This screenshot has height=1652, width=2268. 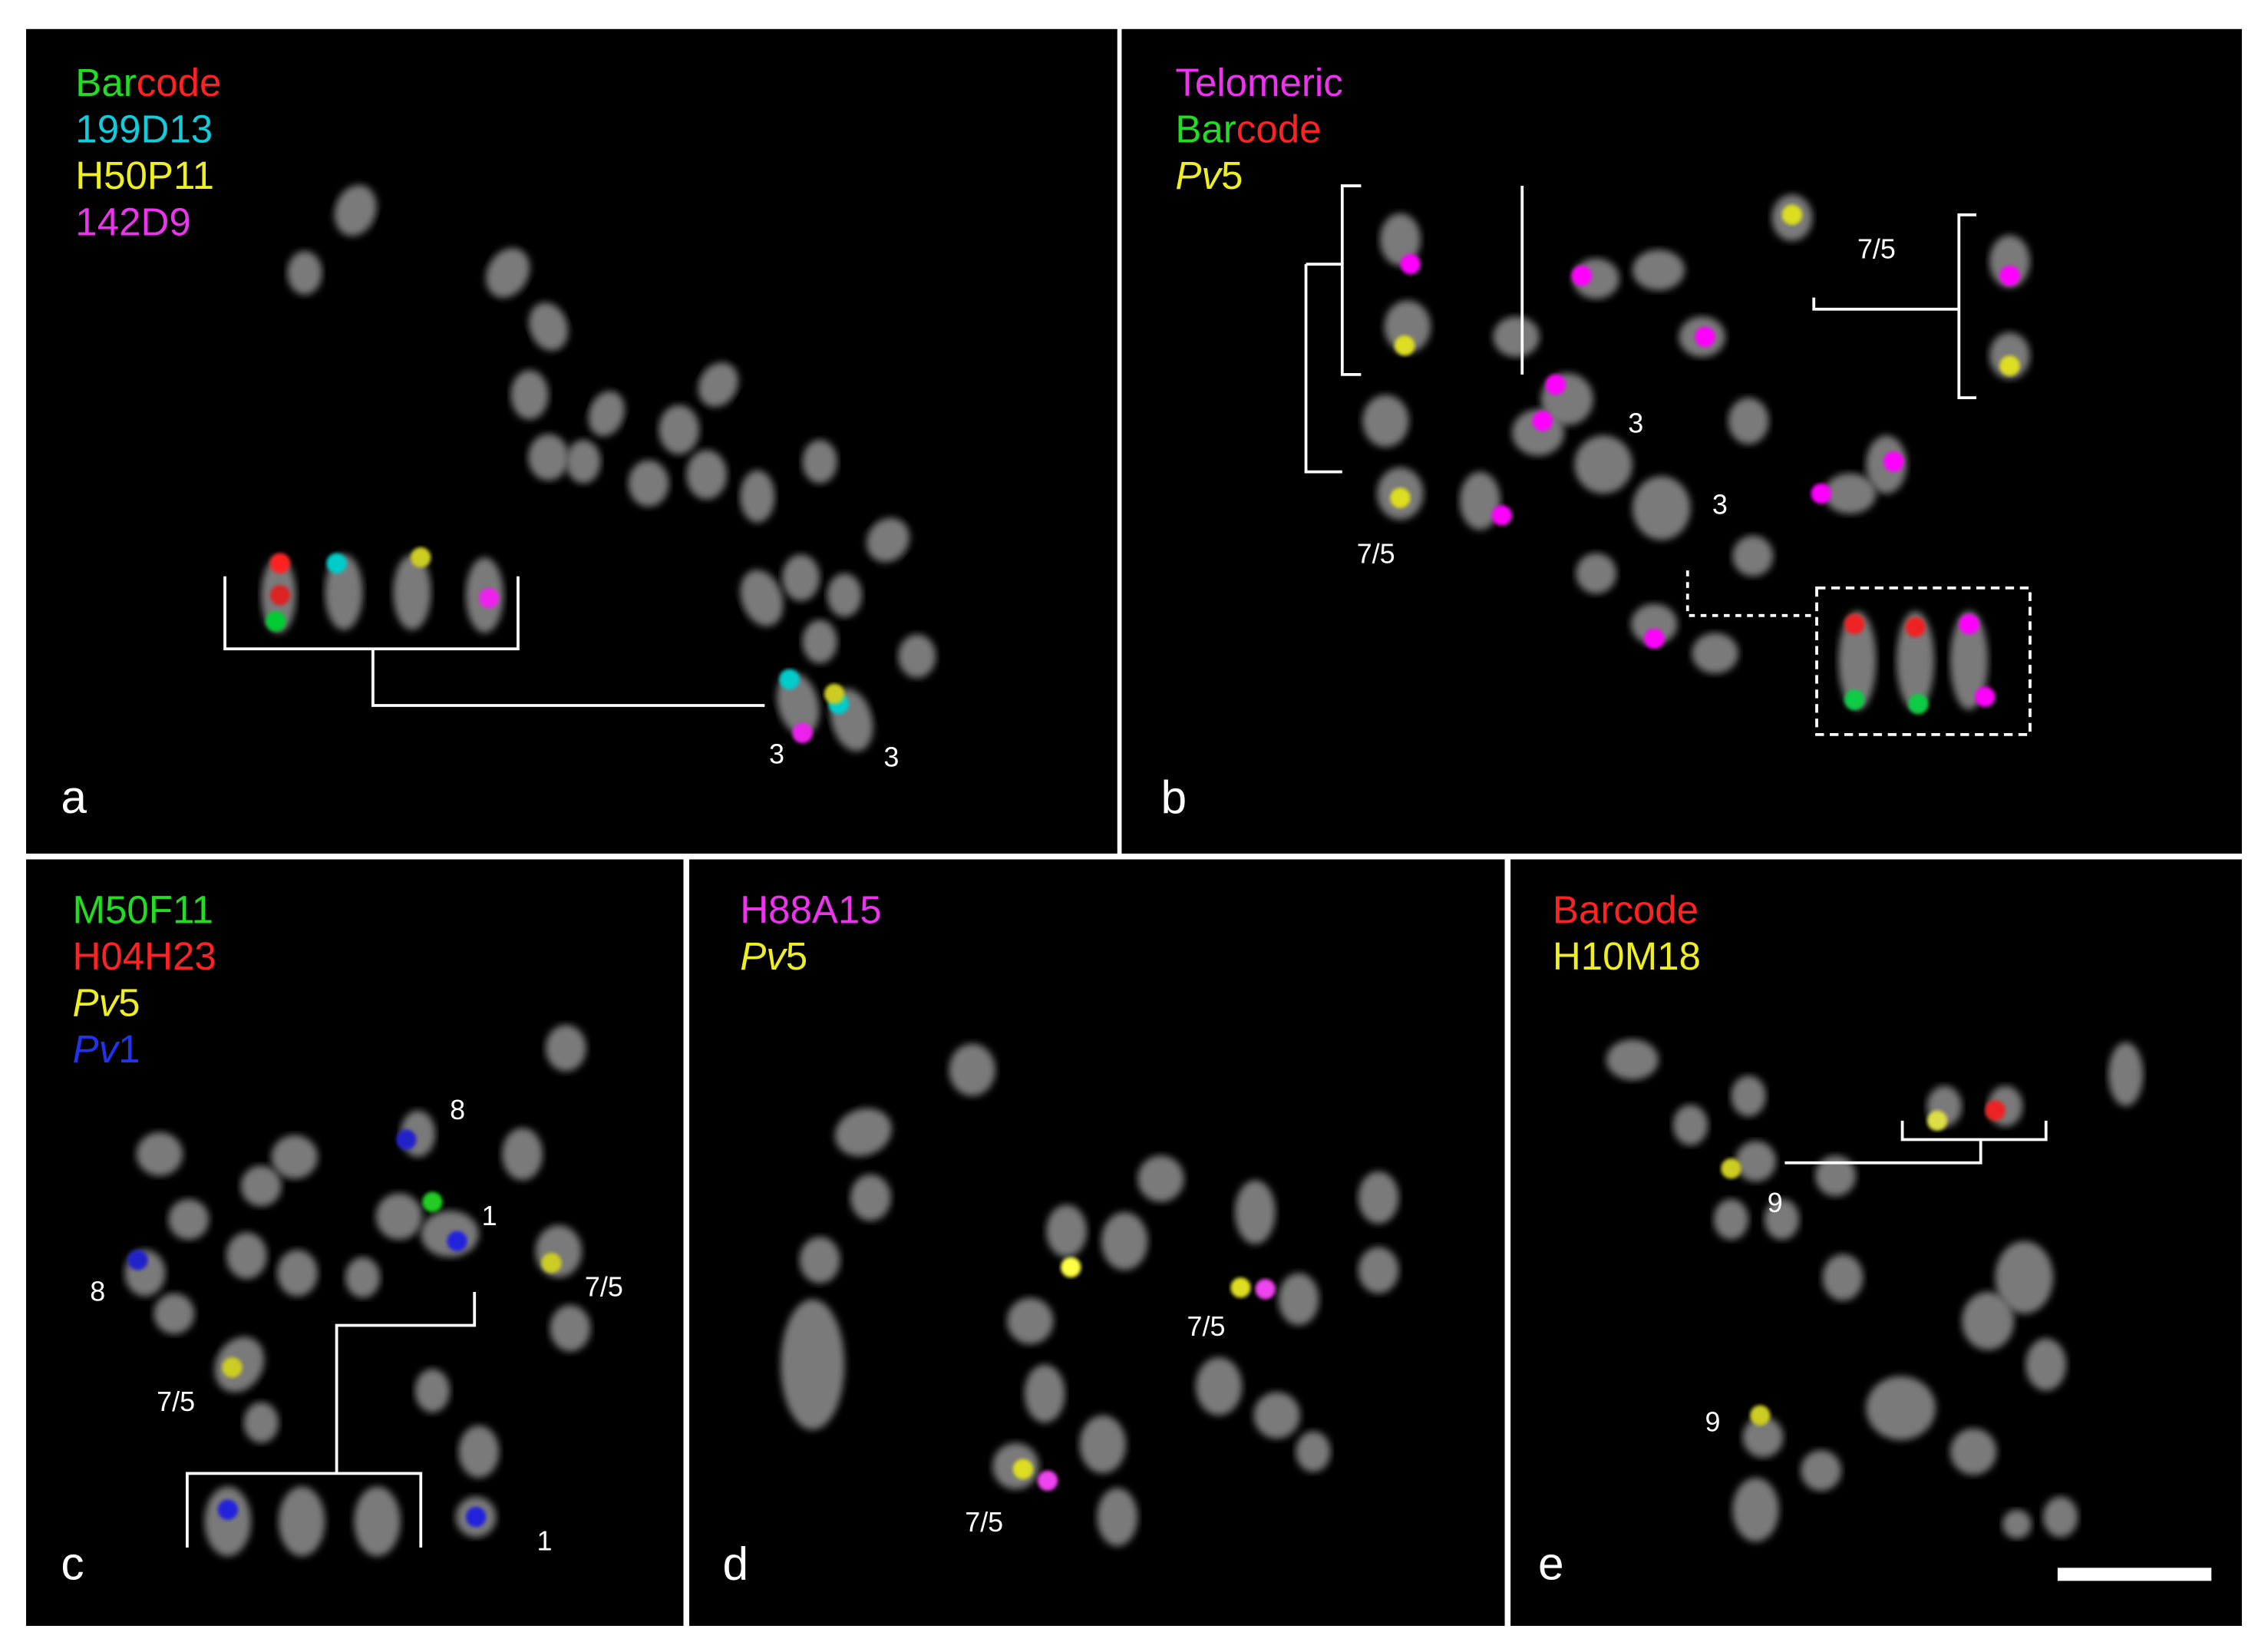 What do you see at coordinates (736, 1563) in the screenshot?
I see `panel-letter: d` at bounding box center [736, 1563].